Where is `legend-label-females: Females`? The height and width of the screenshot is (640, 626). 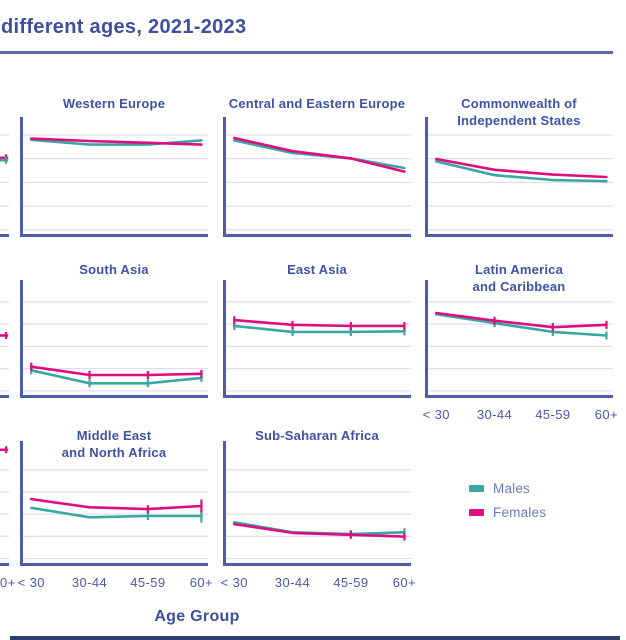
legend-label-females: Females is located at coordinates (520, 512).